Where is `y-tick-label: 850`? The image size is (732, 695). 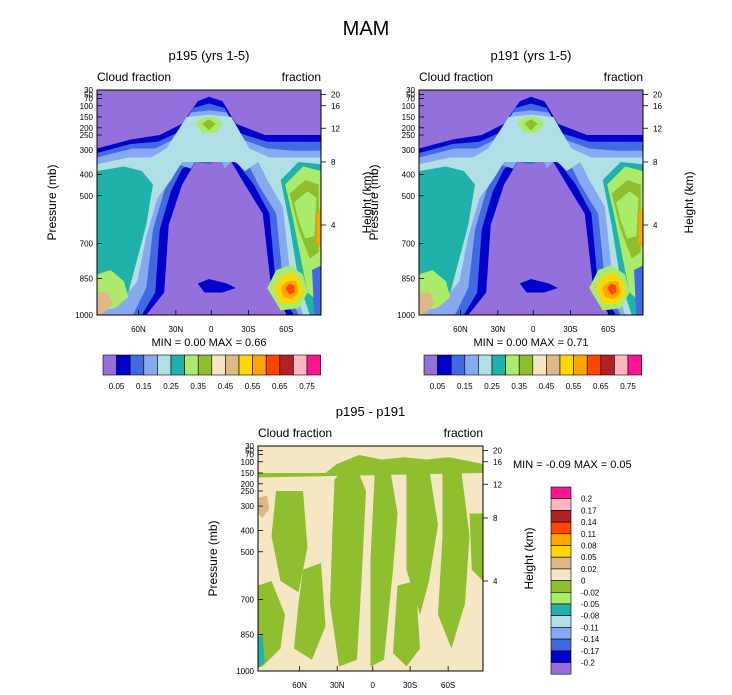
y-tick-label: 850 is located at coordinates (409, 279).